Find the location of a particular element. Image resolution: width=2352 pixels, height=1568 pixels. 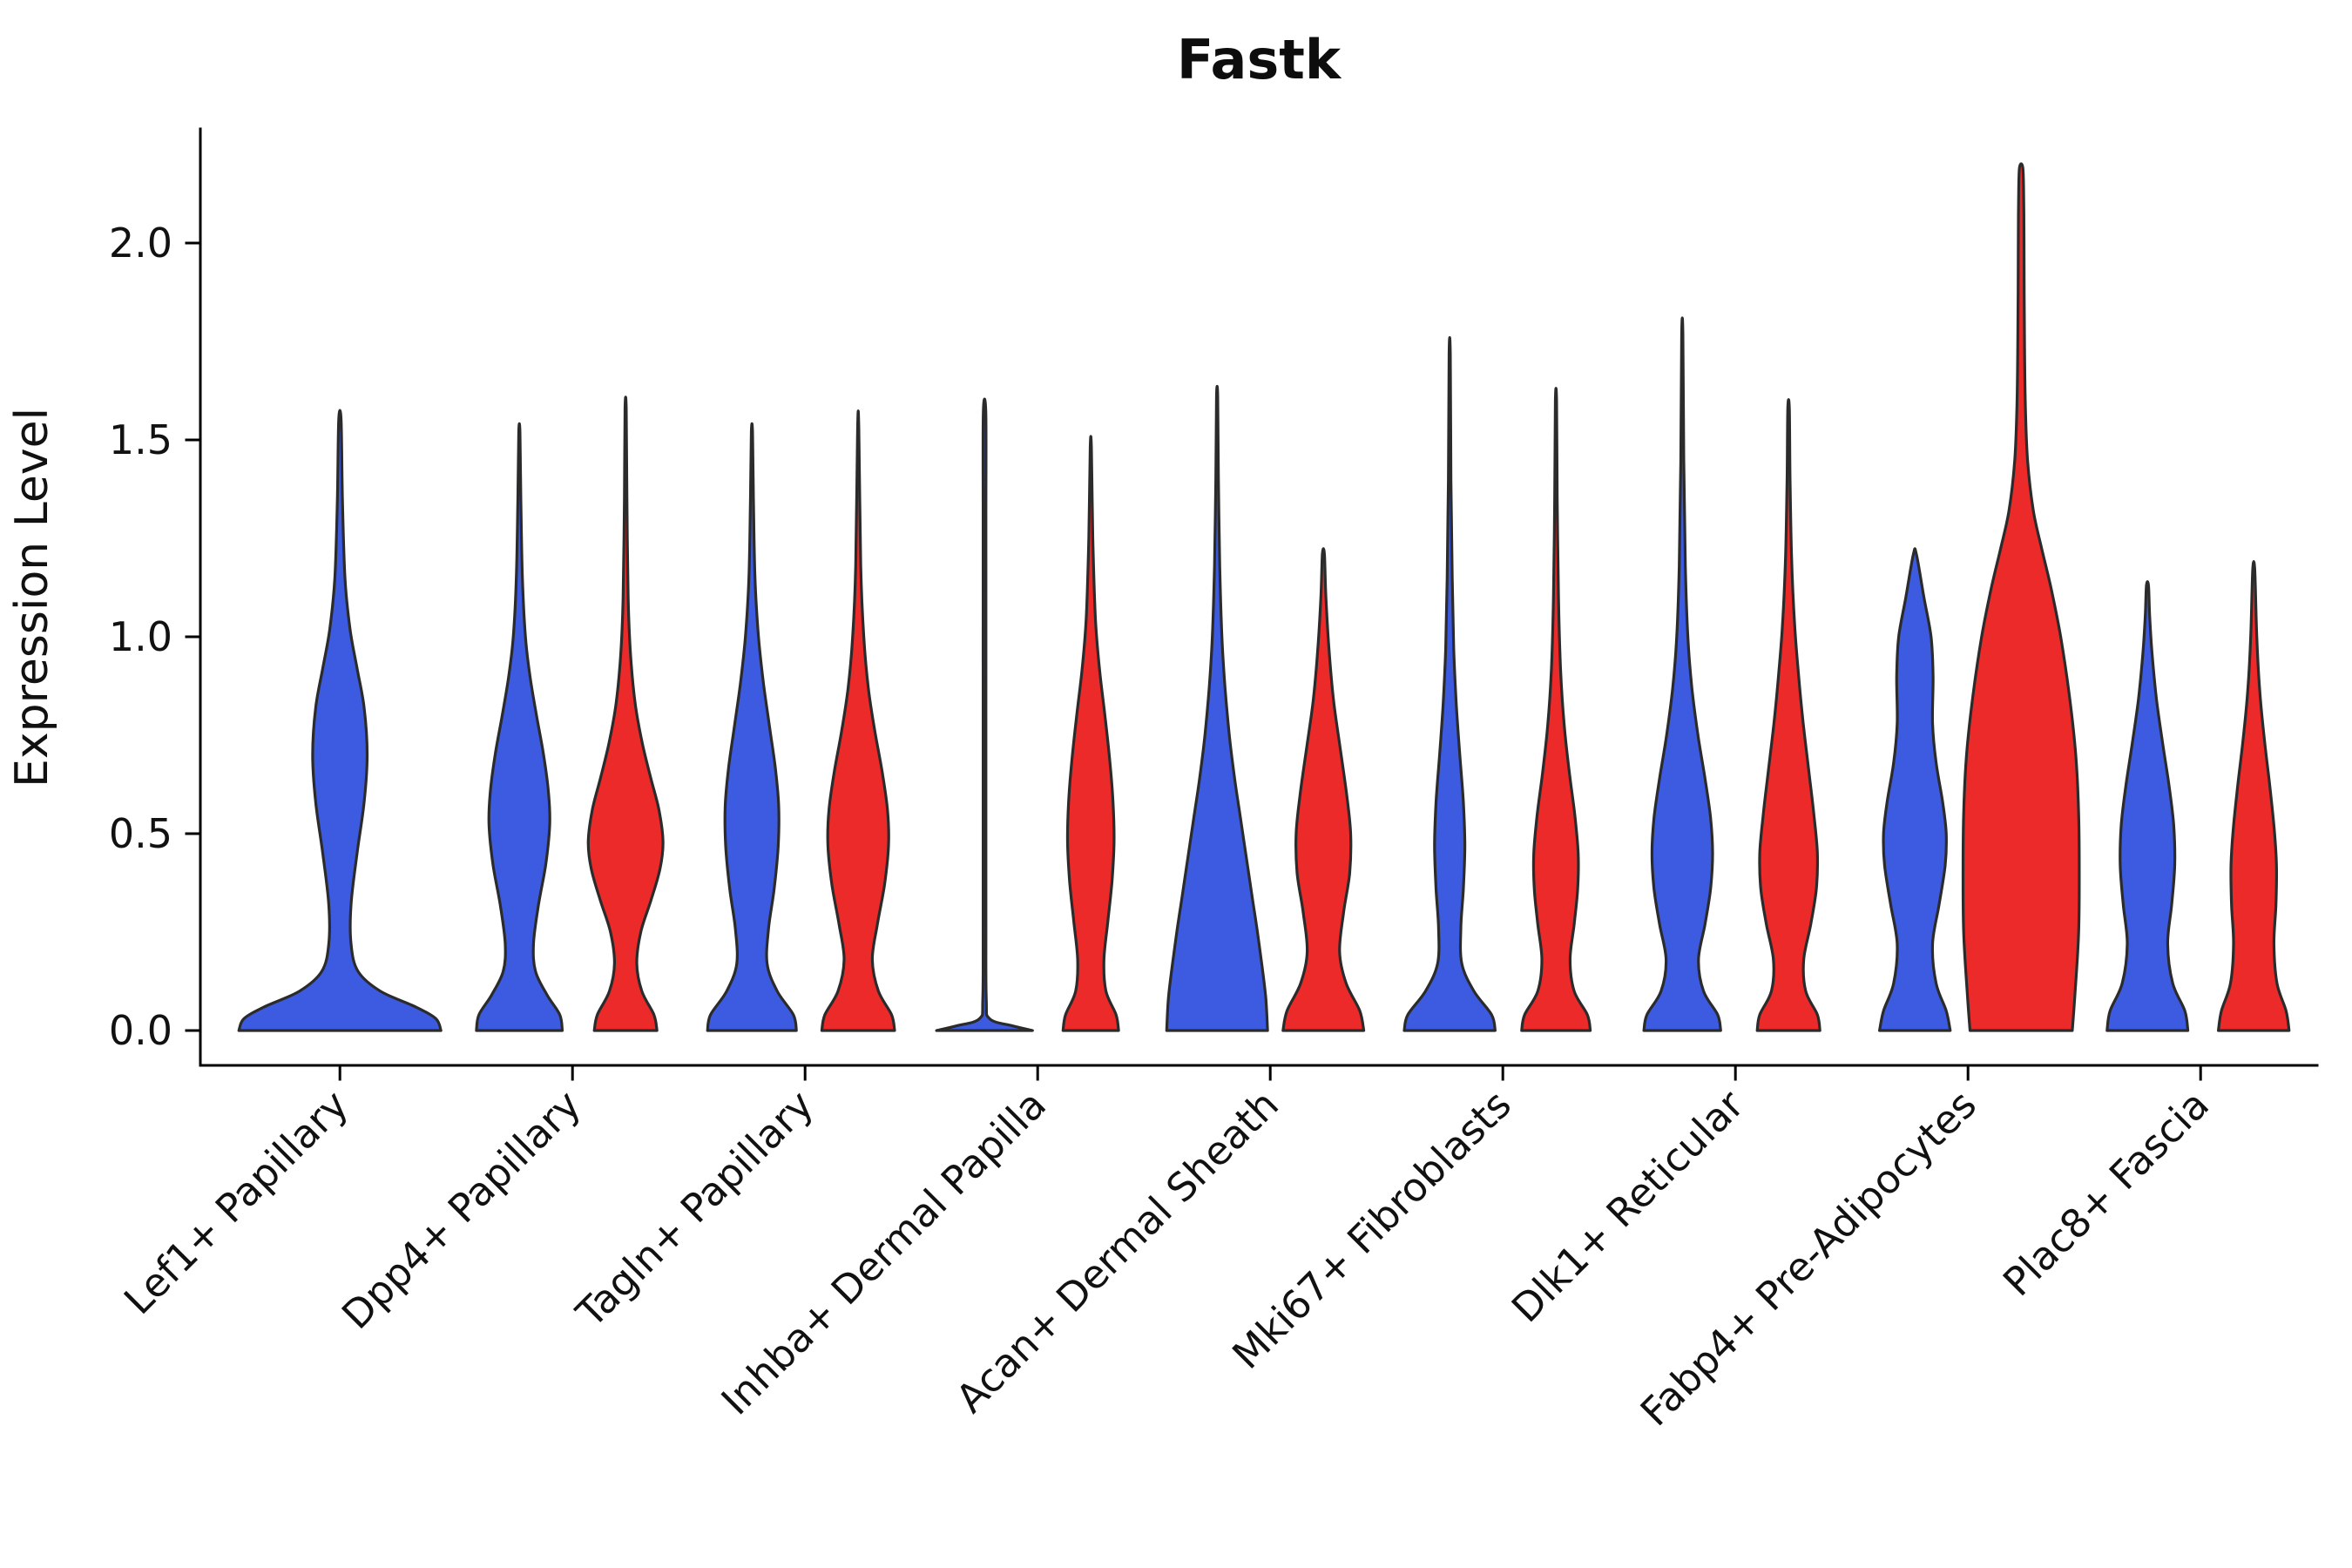

y-tick-label: 2.0 is located at coordinates (140, 243).